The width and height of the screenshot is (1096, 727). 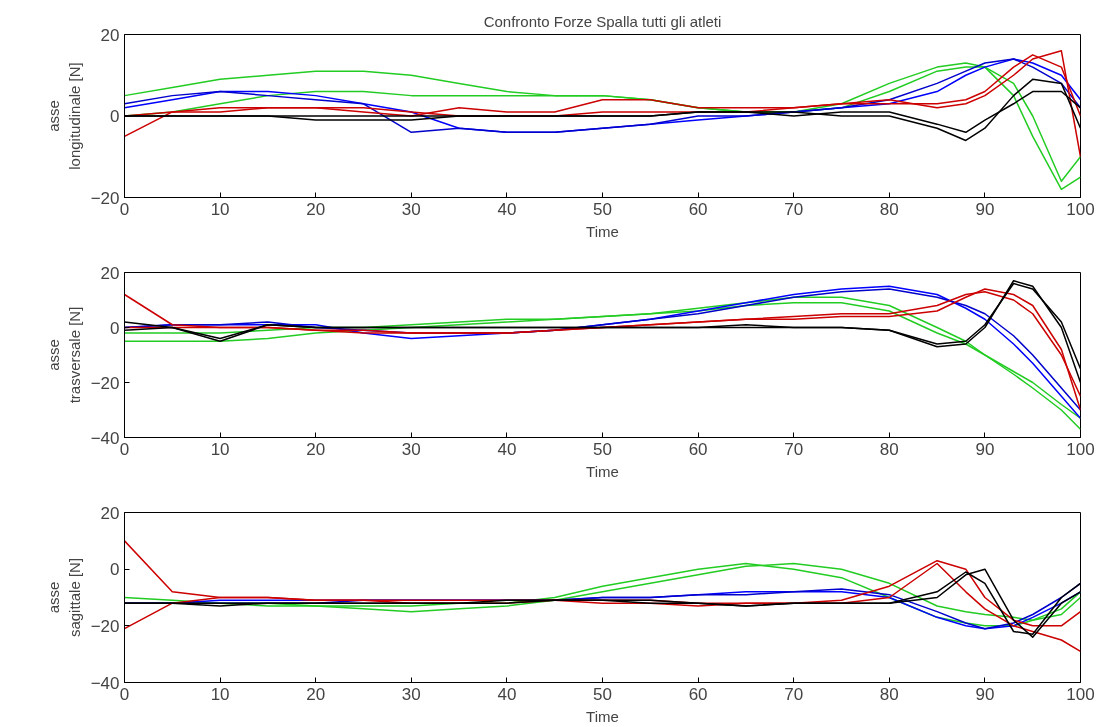 What do you see at coordinates (64, 355) in the screenshot?
I see `y-axis-title: asse trasversale [N]` at bounding box center [64, 355].